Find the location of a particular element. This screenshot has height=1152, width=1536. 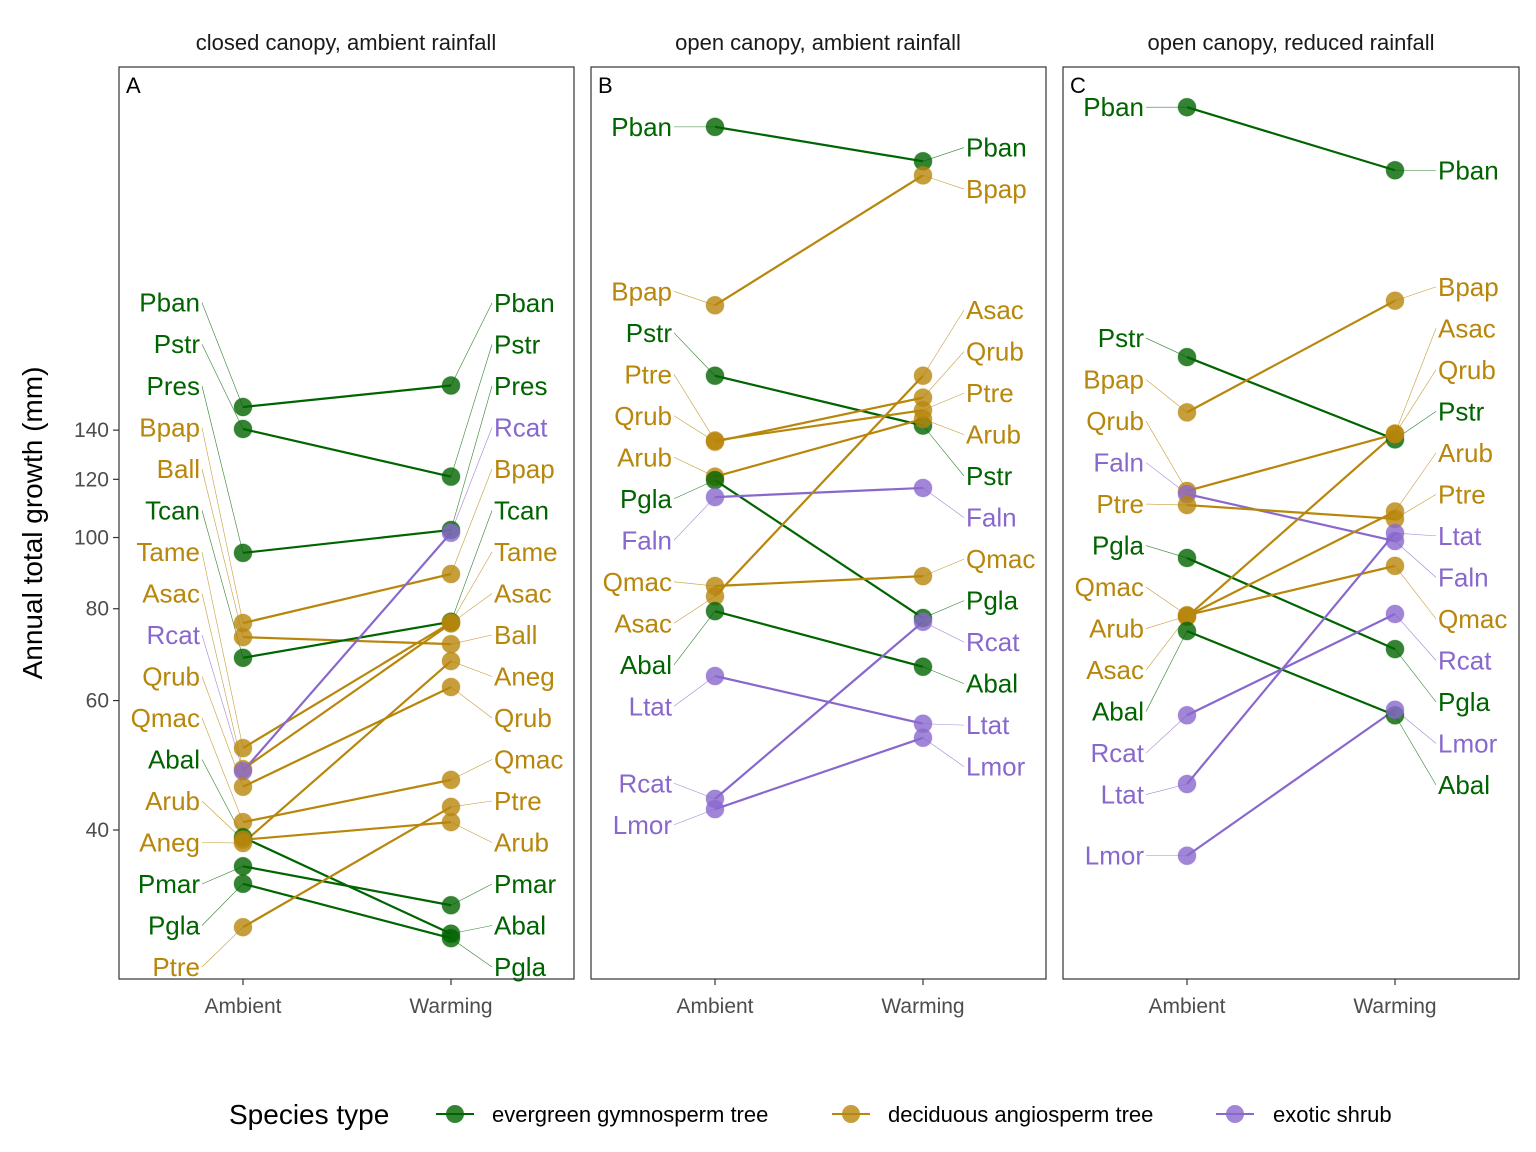

point-qrub-warming is located at coordinates (923, 398).